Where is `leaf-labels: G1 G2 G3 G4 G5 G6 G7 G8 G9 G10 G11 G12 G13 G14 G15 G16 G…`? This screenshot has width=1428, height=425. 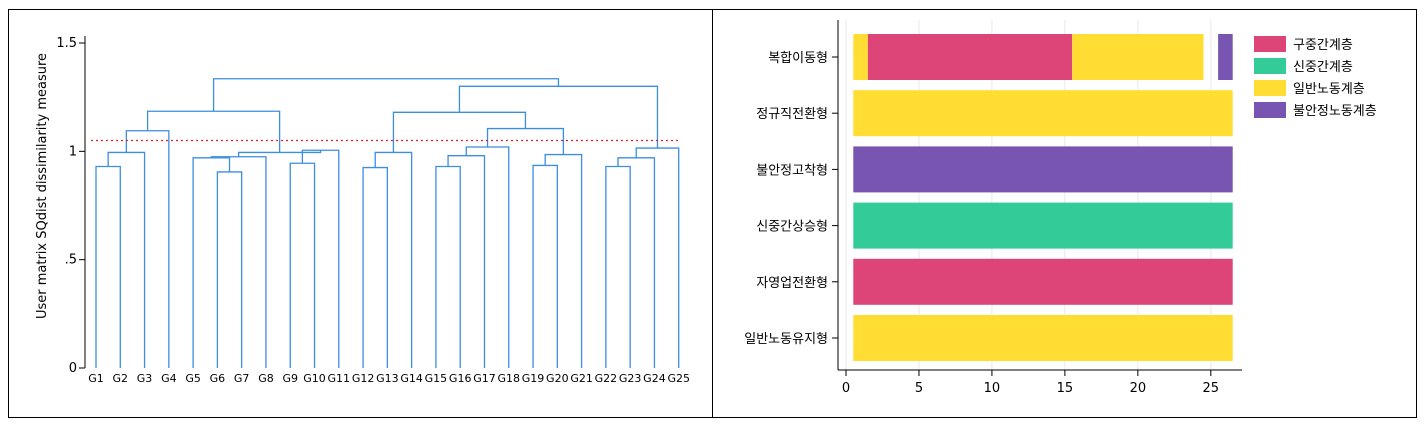
leaf-labels: G1 G2 G3 G4 G5 G6 G7 G8 G9 G10 G11 G12 G13 G14 G15 G16 G… is located at coordinates (389, 378).